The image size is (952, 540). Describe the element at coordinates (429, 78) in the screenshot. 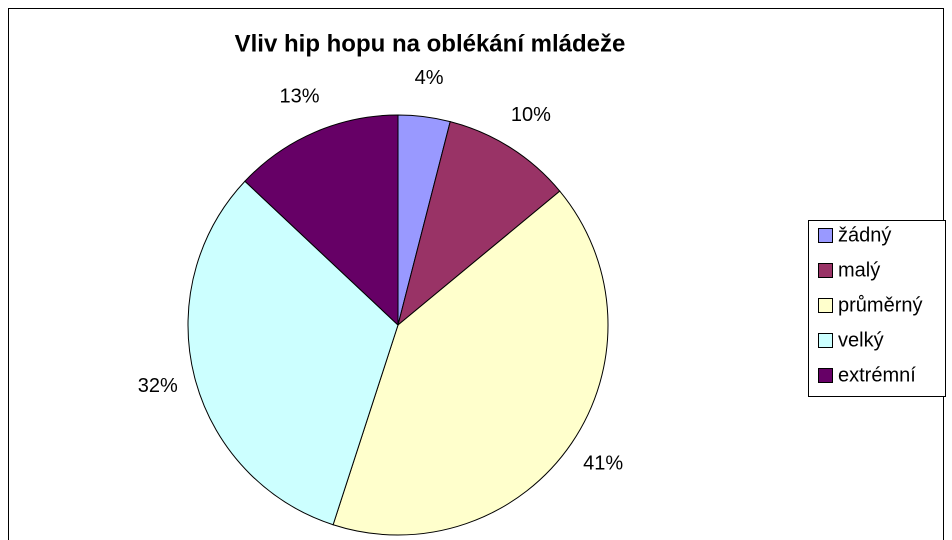

I see `data-label: 4%` at that location.